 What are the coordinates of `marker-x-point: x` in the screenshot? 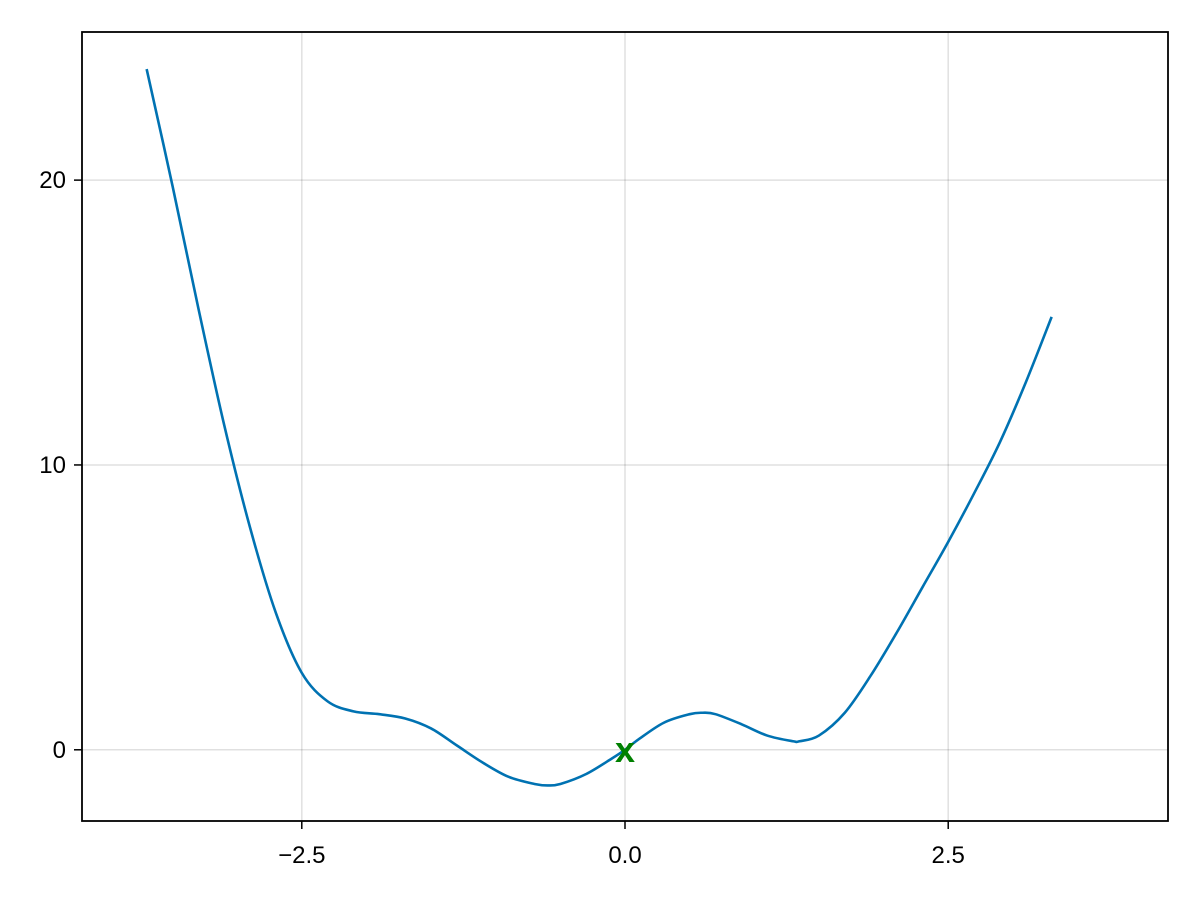 It's located at (625, 749).